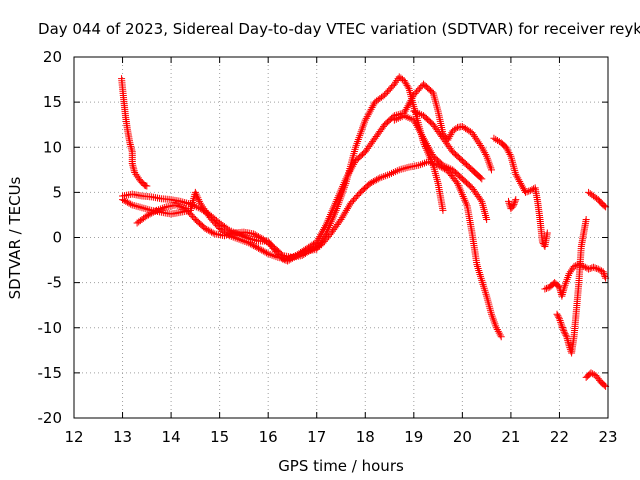  Describe the element at coordinates (122, 437) in the screenshot. I see `x-tick-label: 13` at that location.